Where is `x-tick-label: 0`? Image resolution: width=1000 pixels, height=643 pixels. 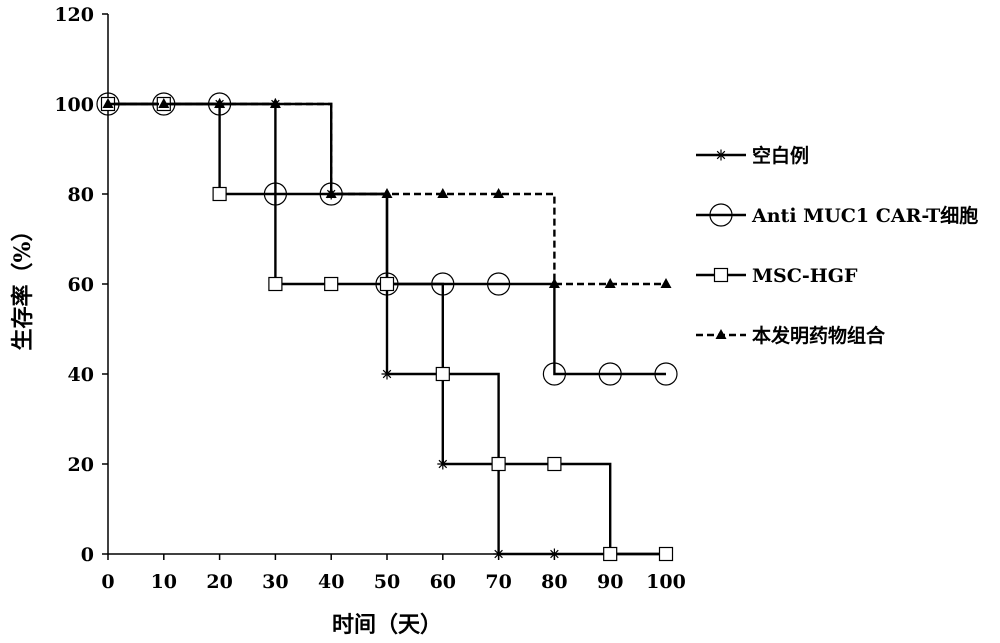
x-tick-label: 0 is located at coordinates (107, 582).